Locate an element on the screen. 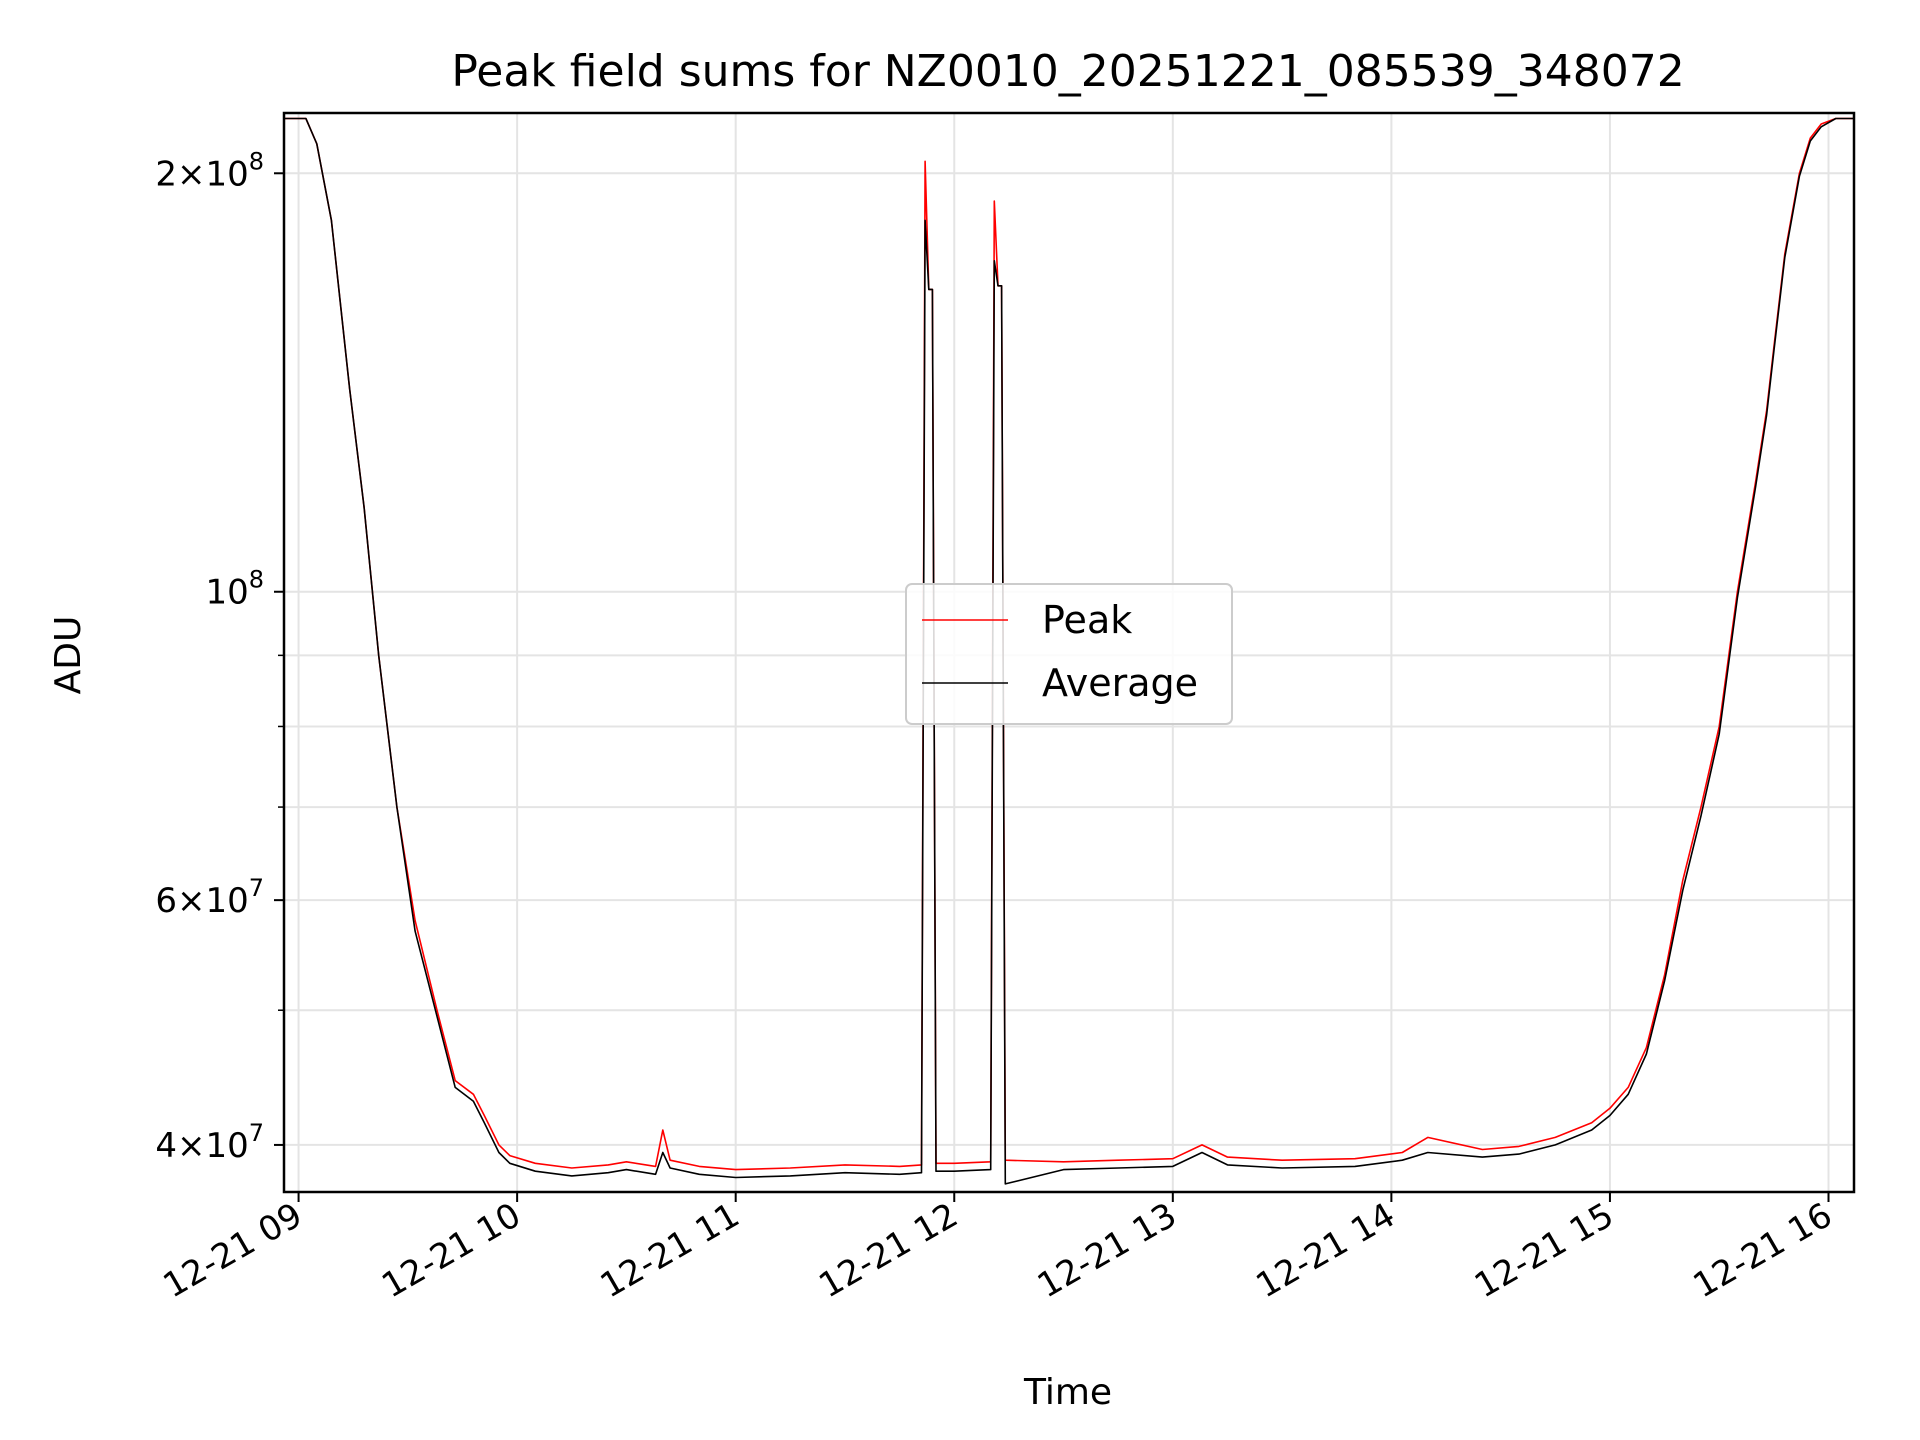 The image size is (1920, 1440). x-tick-label: 12-21 12 is located at coordinates (888, 1250).